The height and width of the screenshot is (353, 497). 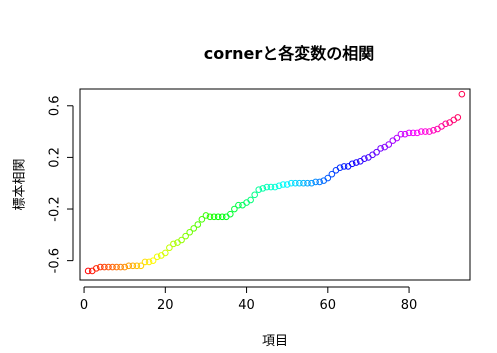 What do you see at coordinates (55, 208) in the screenshot?
I see `y-tick-label: -0.2` at bounding box center [55, 208].